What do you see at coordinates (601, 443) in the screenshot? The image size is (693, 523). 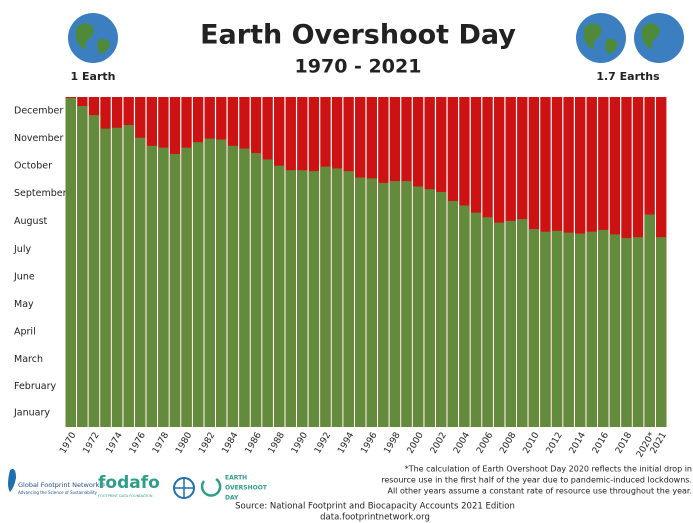 I see `x-tick-label: 2016` at bounding box center [601, 443].